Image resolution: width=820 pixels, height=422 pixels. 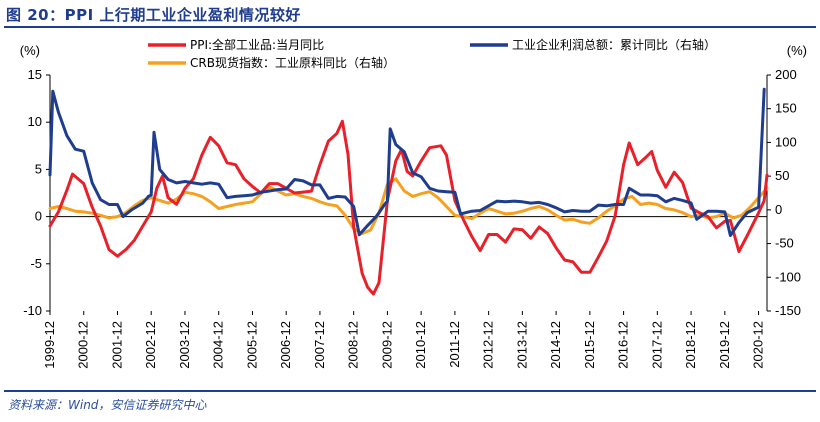 What do you see at coordinates (724, 345) in the screenshot?
I see `x-tick-label: 2019-12` at bounding box center [724, 345].